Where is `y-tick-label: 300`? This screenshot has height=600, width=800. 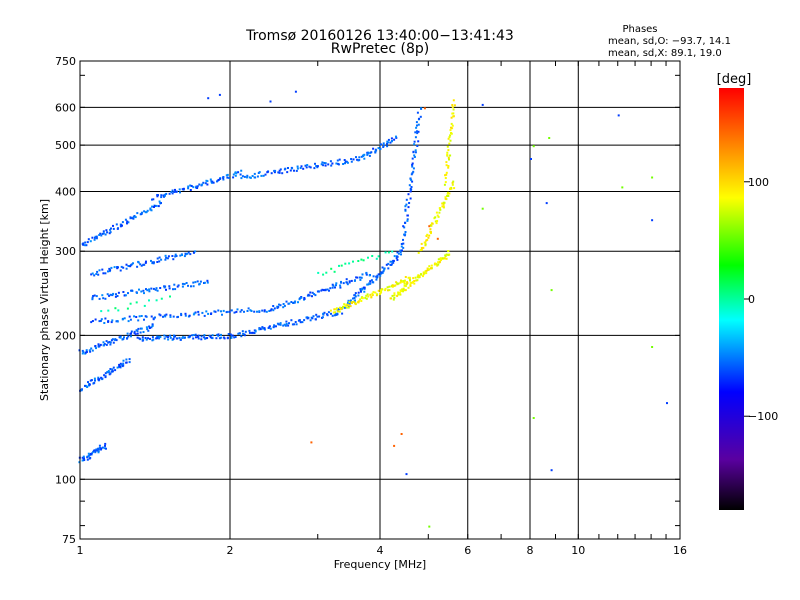
y-tick-label: 300 is located at coordinates (65, 251).